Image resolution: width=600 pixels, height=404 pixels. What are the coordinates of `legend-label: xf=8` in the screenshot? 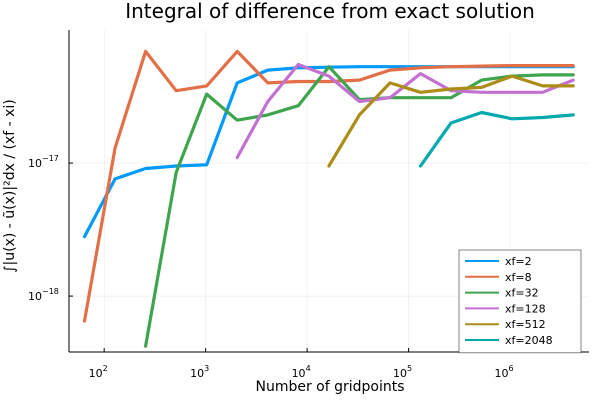 It's located at (518, 277).